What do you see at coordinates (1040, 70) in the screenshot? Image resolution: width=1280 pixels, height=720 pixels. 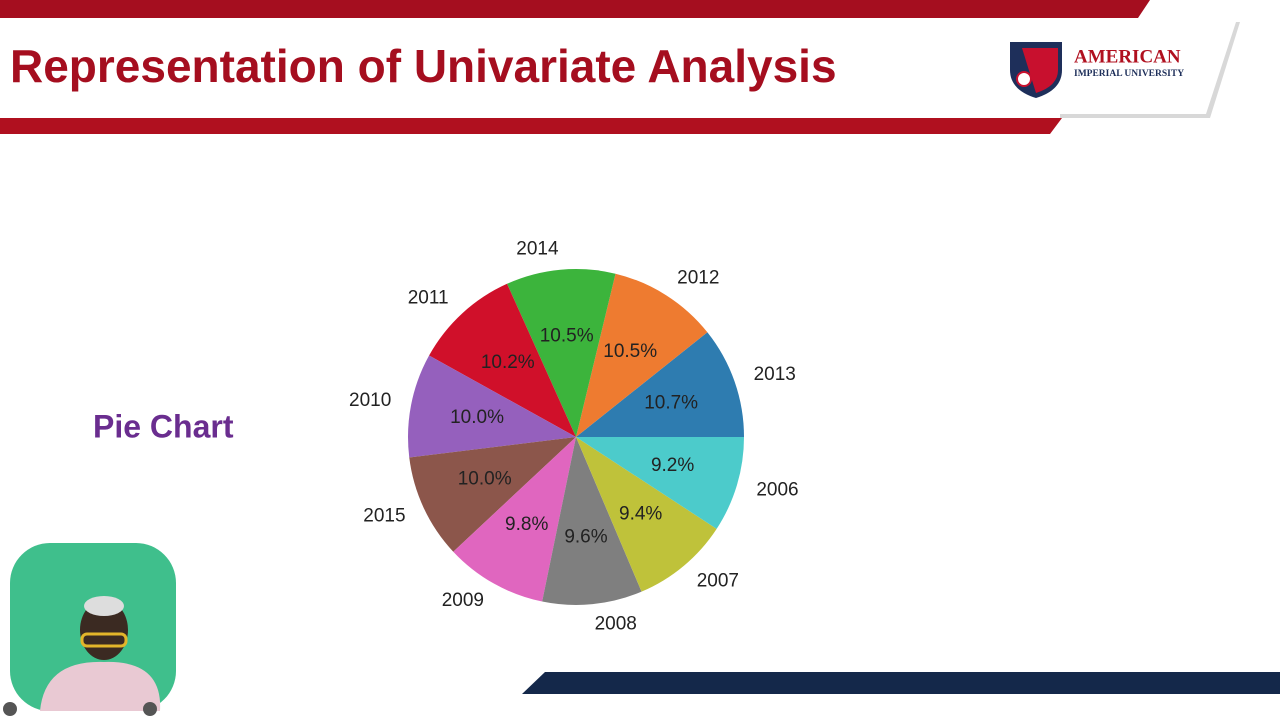 I see `logo-stripes` at bounding box center [1040, 70].